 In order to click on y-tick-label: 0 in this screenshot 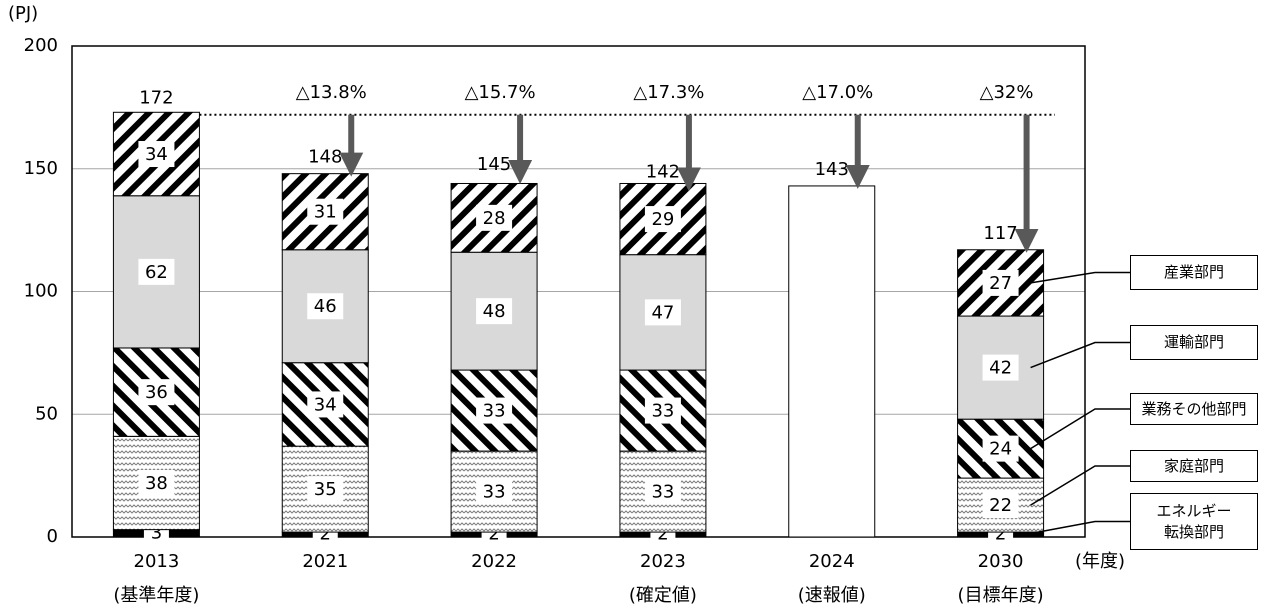, I will do `click(52, 536)`.